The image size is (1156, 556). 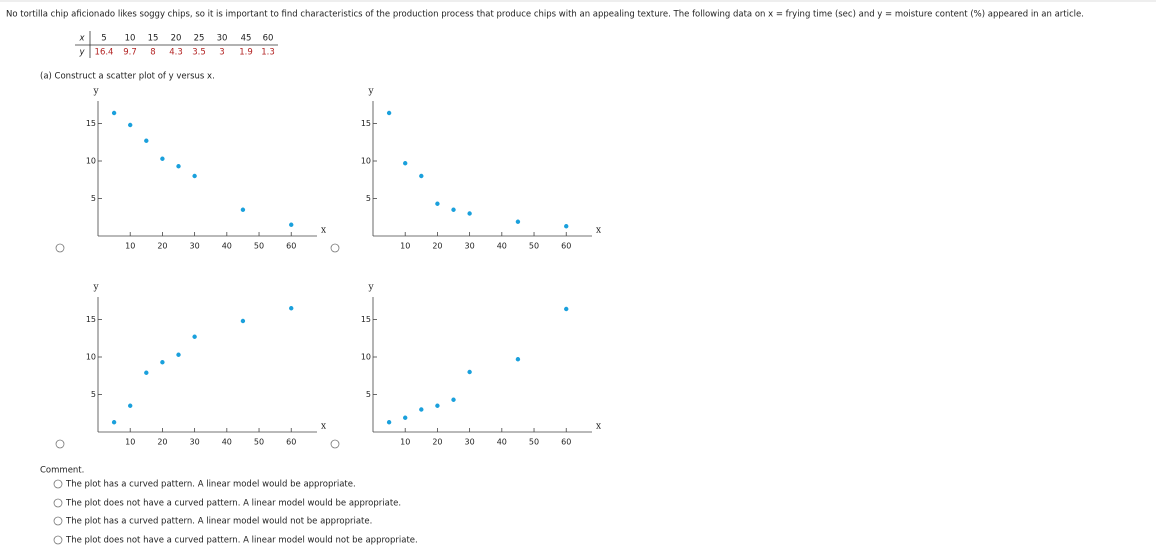 I want to click on table-y-label: y, so click(x=81, y=53).